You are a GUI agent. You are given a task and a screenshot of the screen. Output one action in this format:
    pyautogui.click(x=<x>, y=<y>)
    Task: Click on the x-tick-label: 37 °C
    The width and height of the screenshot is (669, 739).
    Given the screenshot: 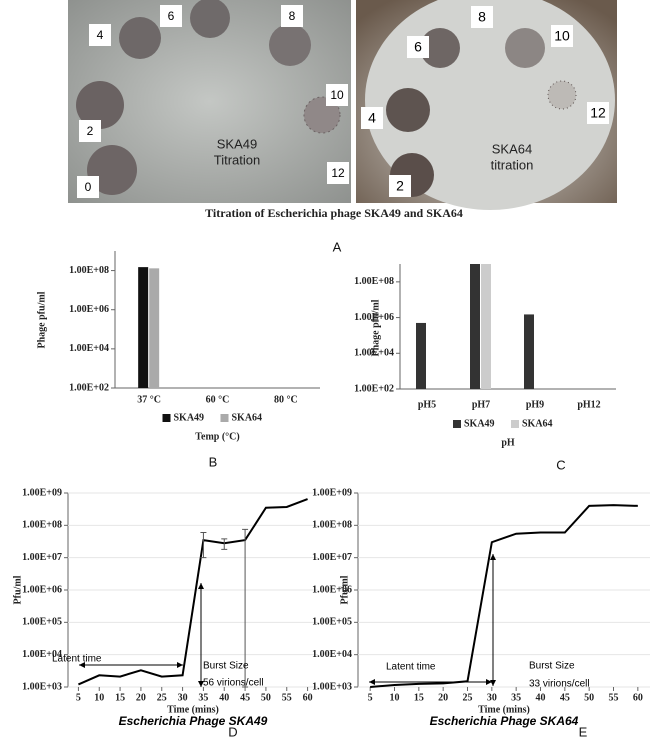 What is the action you would take?
    pyautogui.click(x=149, y=399)
    